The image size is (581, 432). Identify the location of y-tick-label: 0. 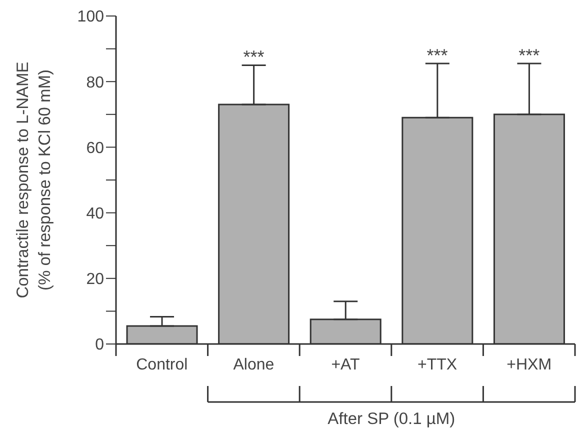
(99, 345).